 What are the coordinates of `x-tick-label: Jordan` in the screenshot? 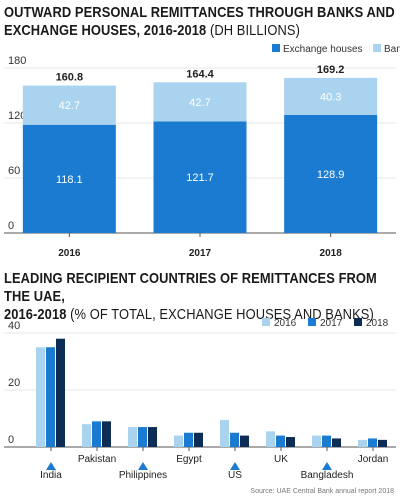 It's located at (373, 459).